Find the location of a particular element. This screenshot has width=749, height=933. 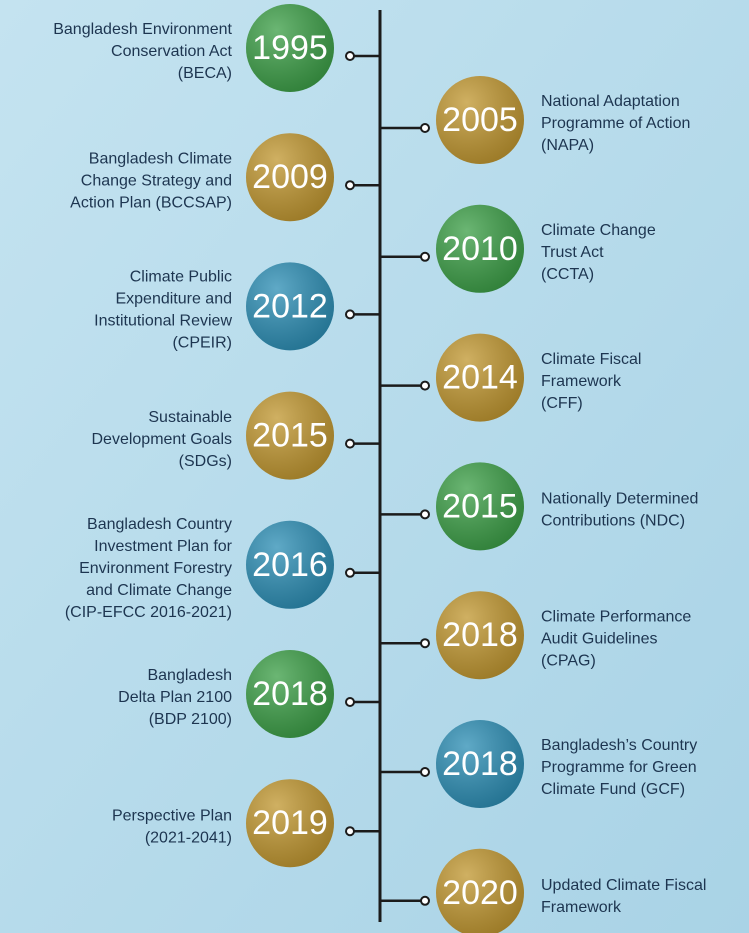

label: Expenditure and is located at coordinates (173, 299).